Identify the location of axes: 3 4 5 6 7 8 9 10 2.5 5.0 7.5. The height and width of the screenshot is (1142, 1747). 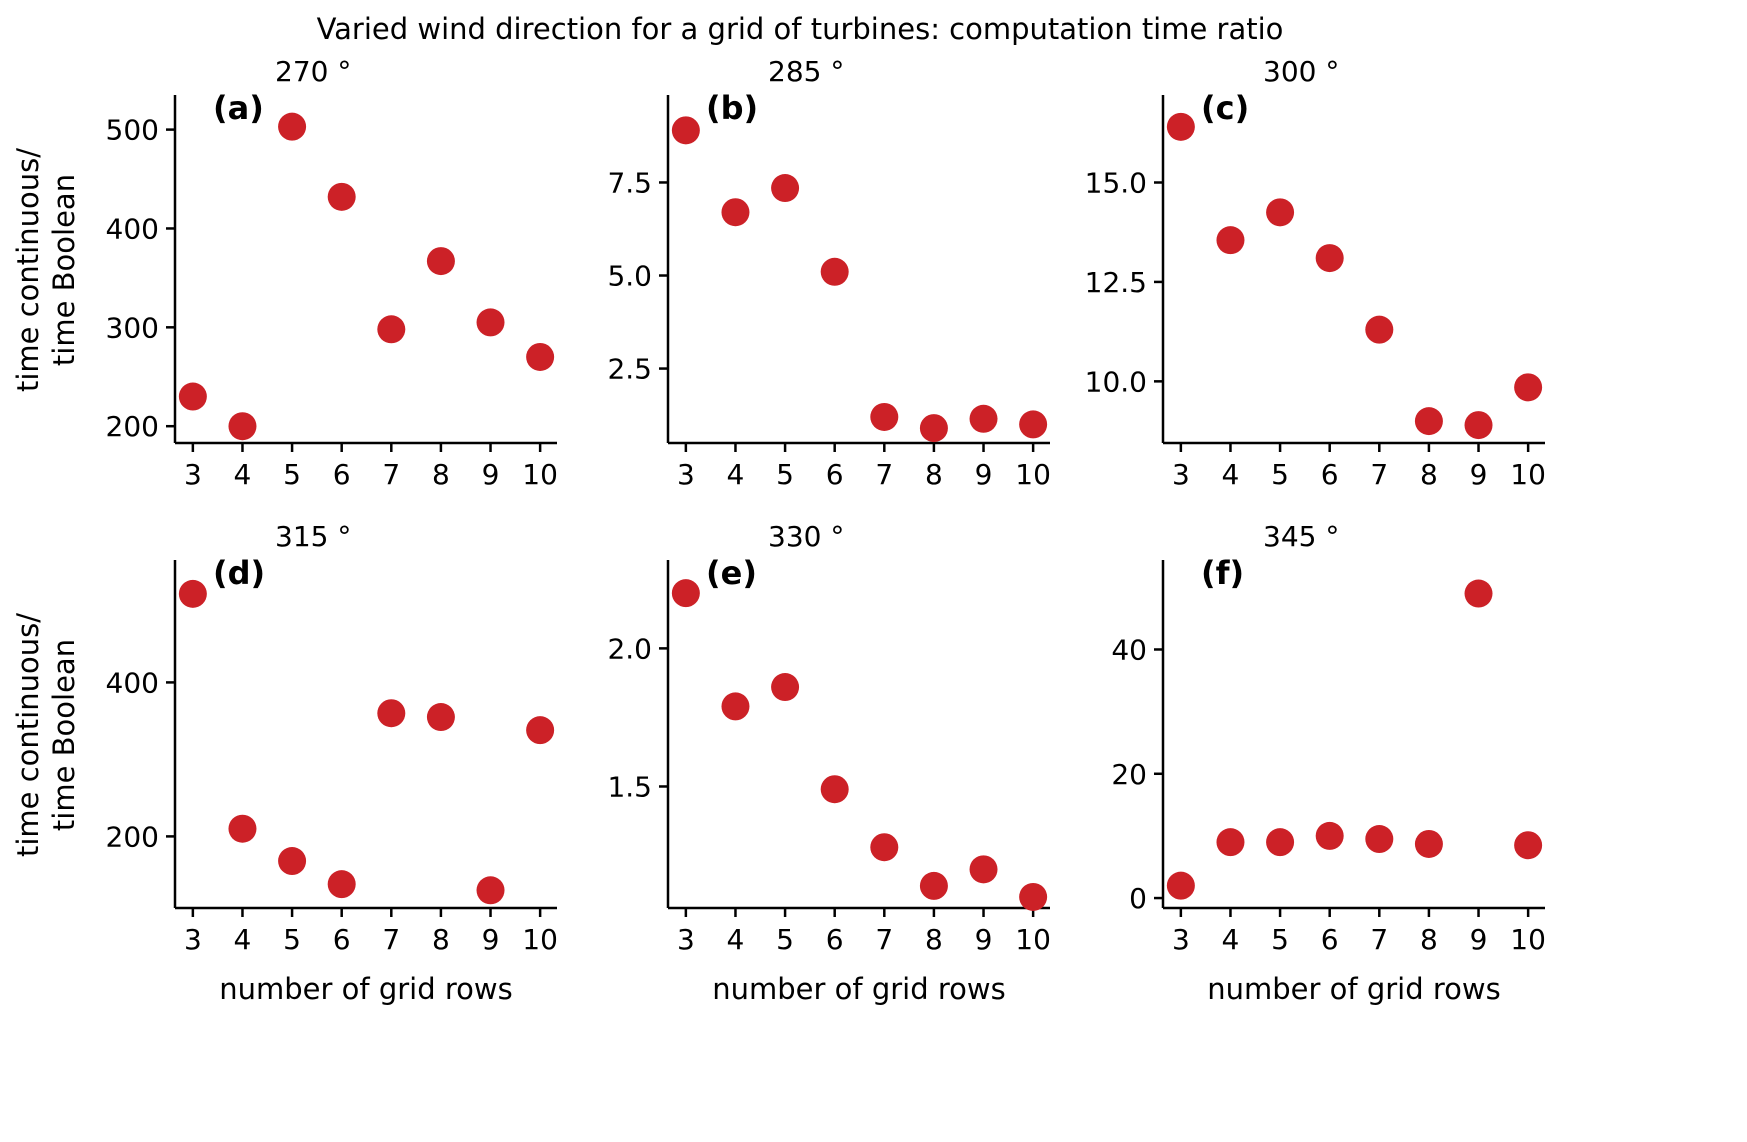
(829, 293).